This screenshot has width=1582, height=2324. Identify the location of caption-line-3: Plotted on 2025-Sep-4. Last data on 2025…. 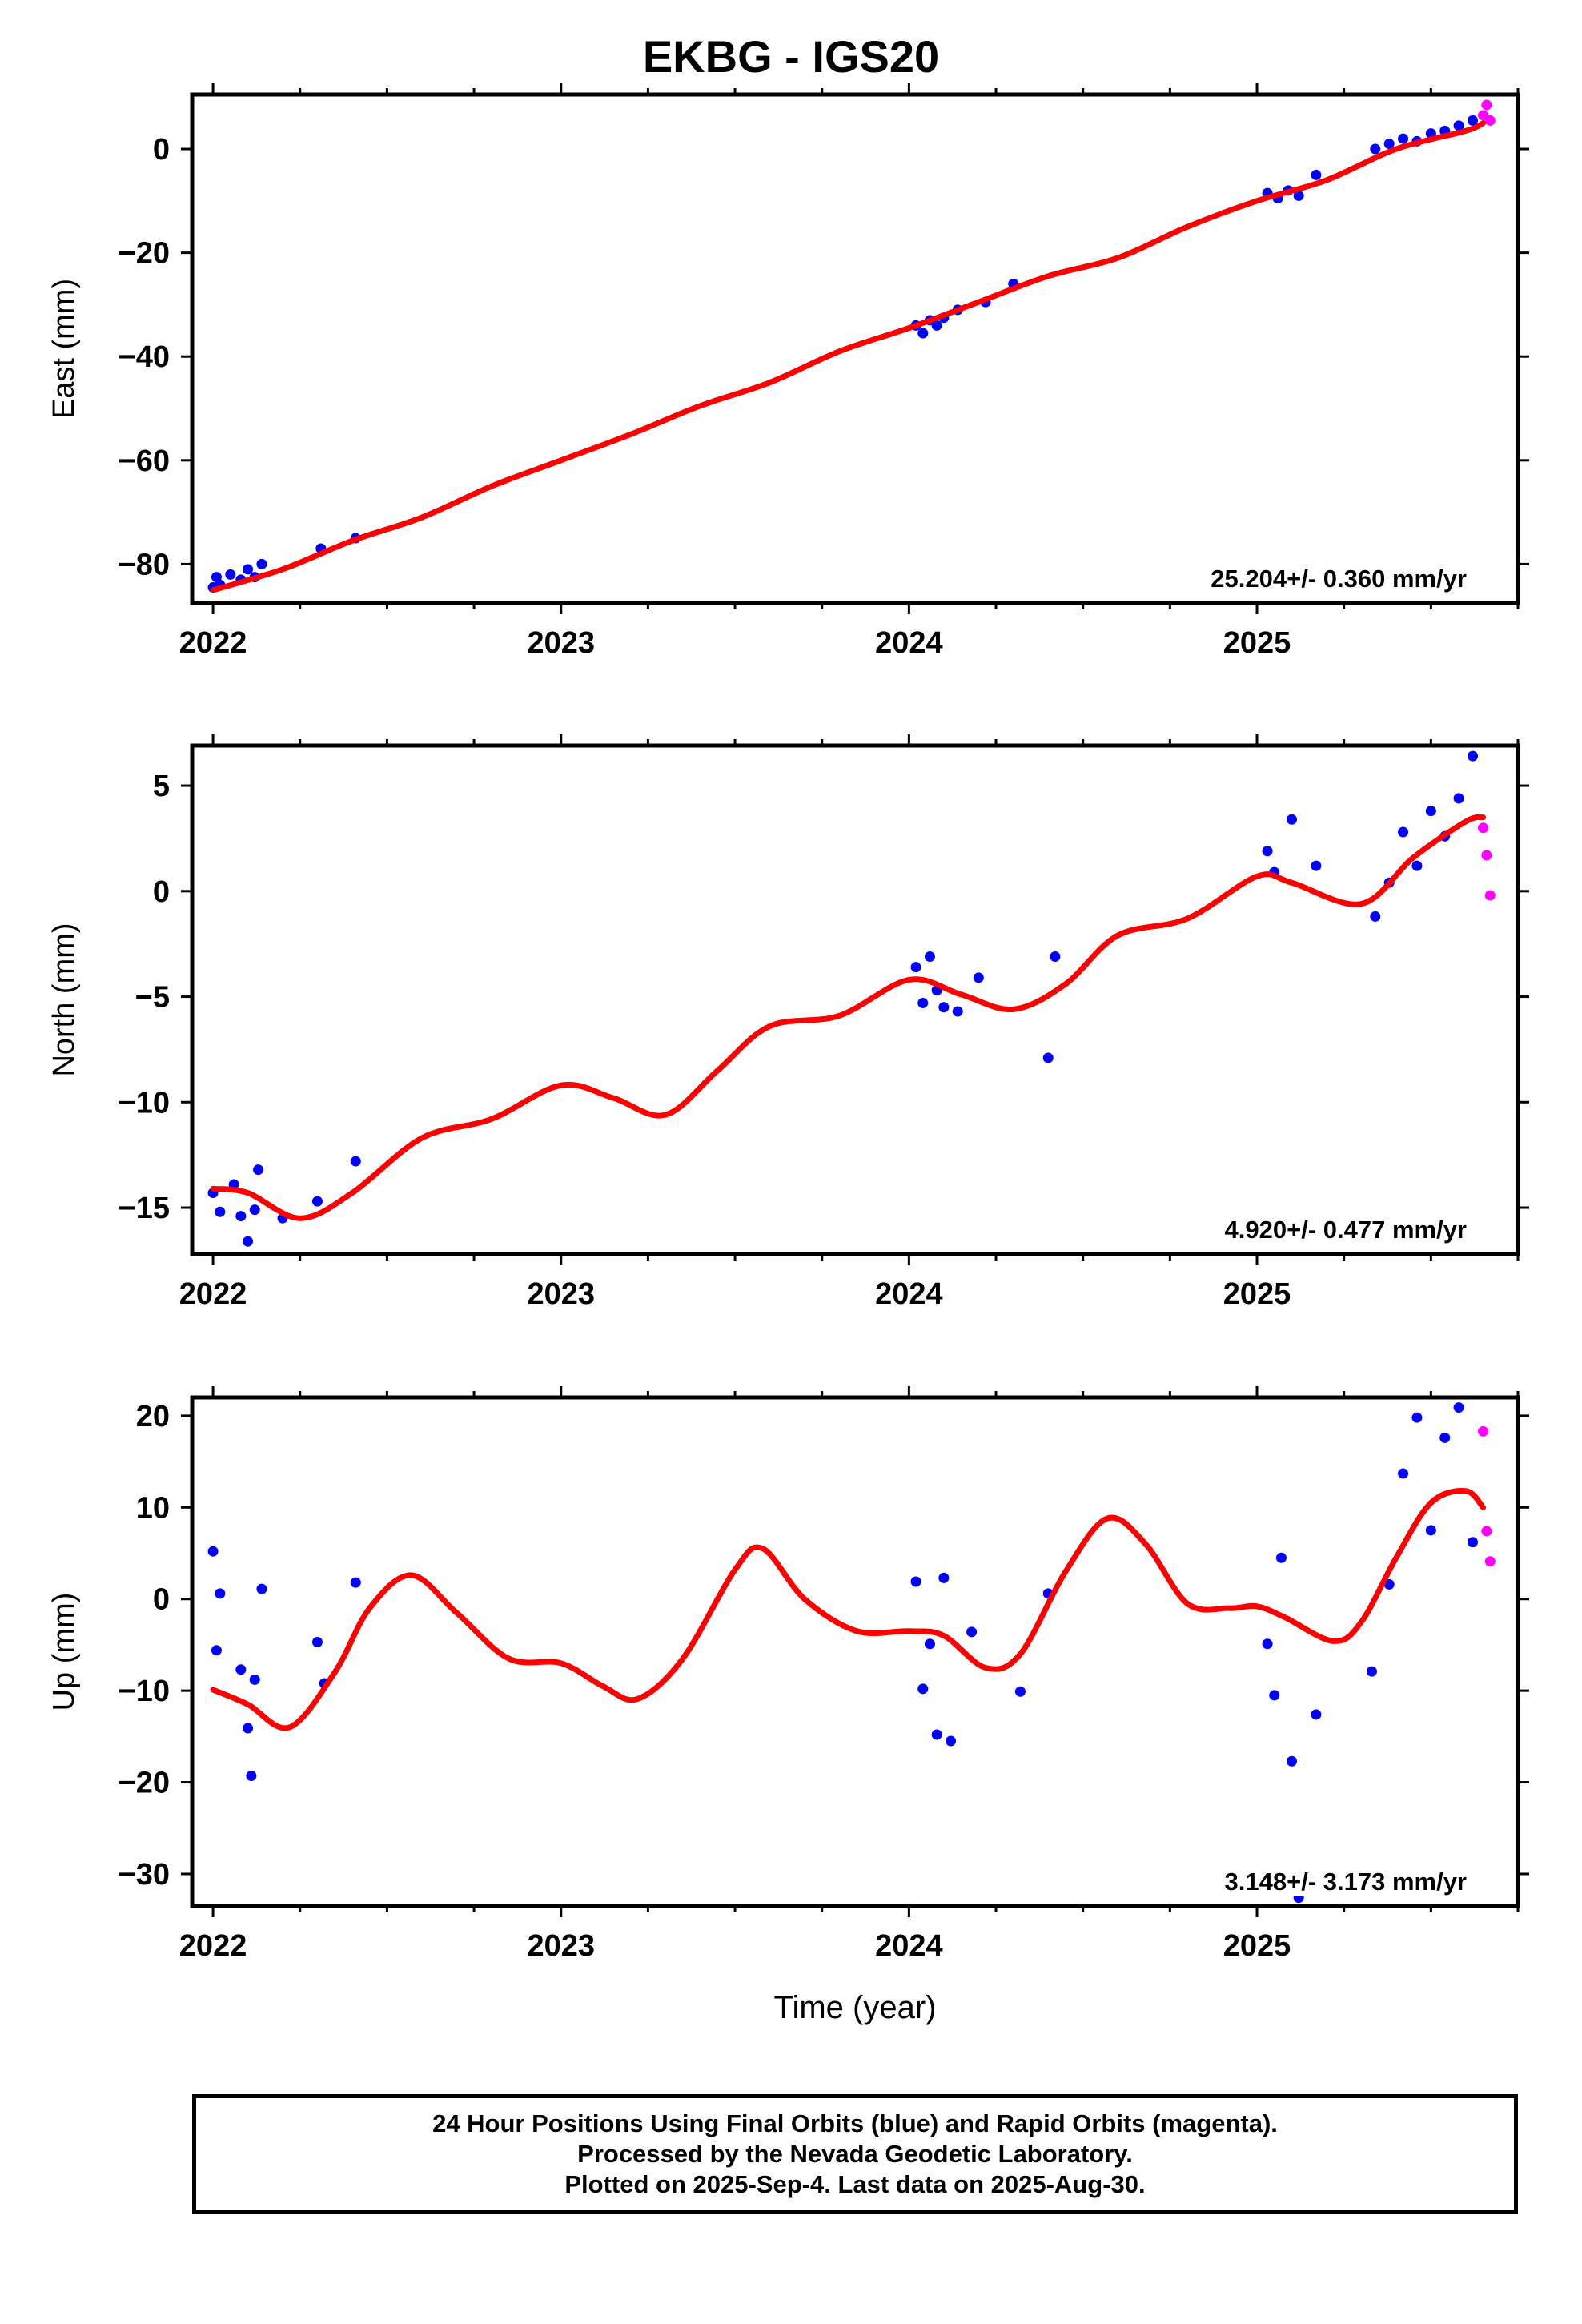
(855, 2184).